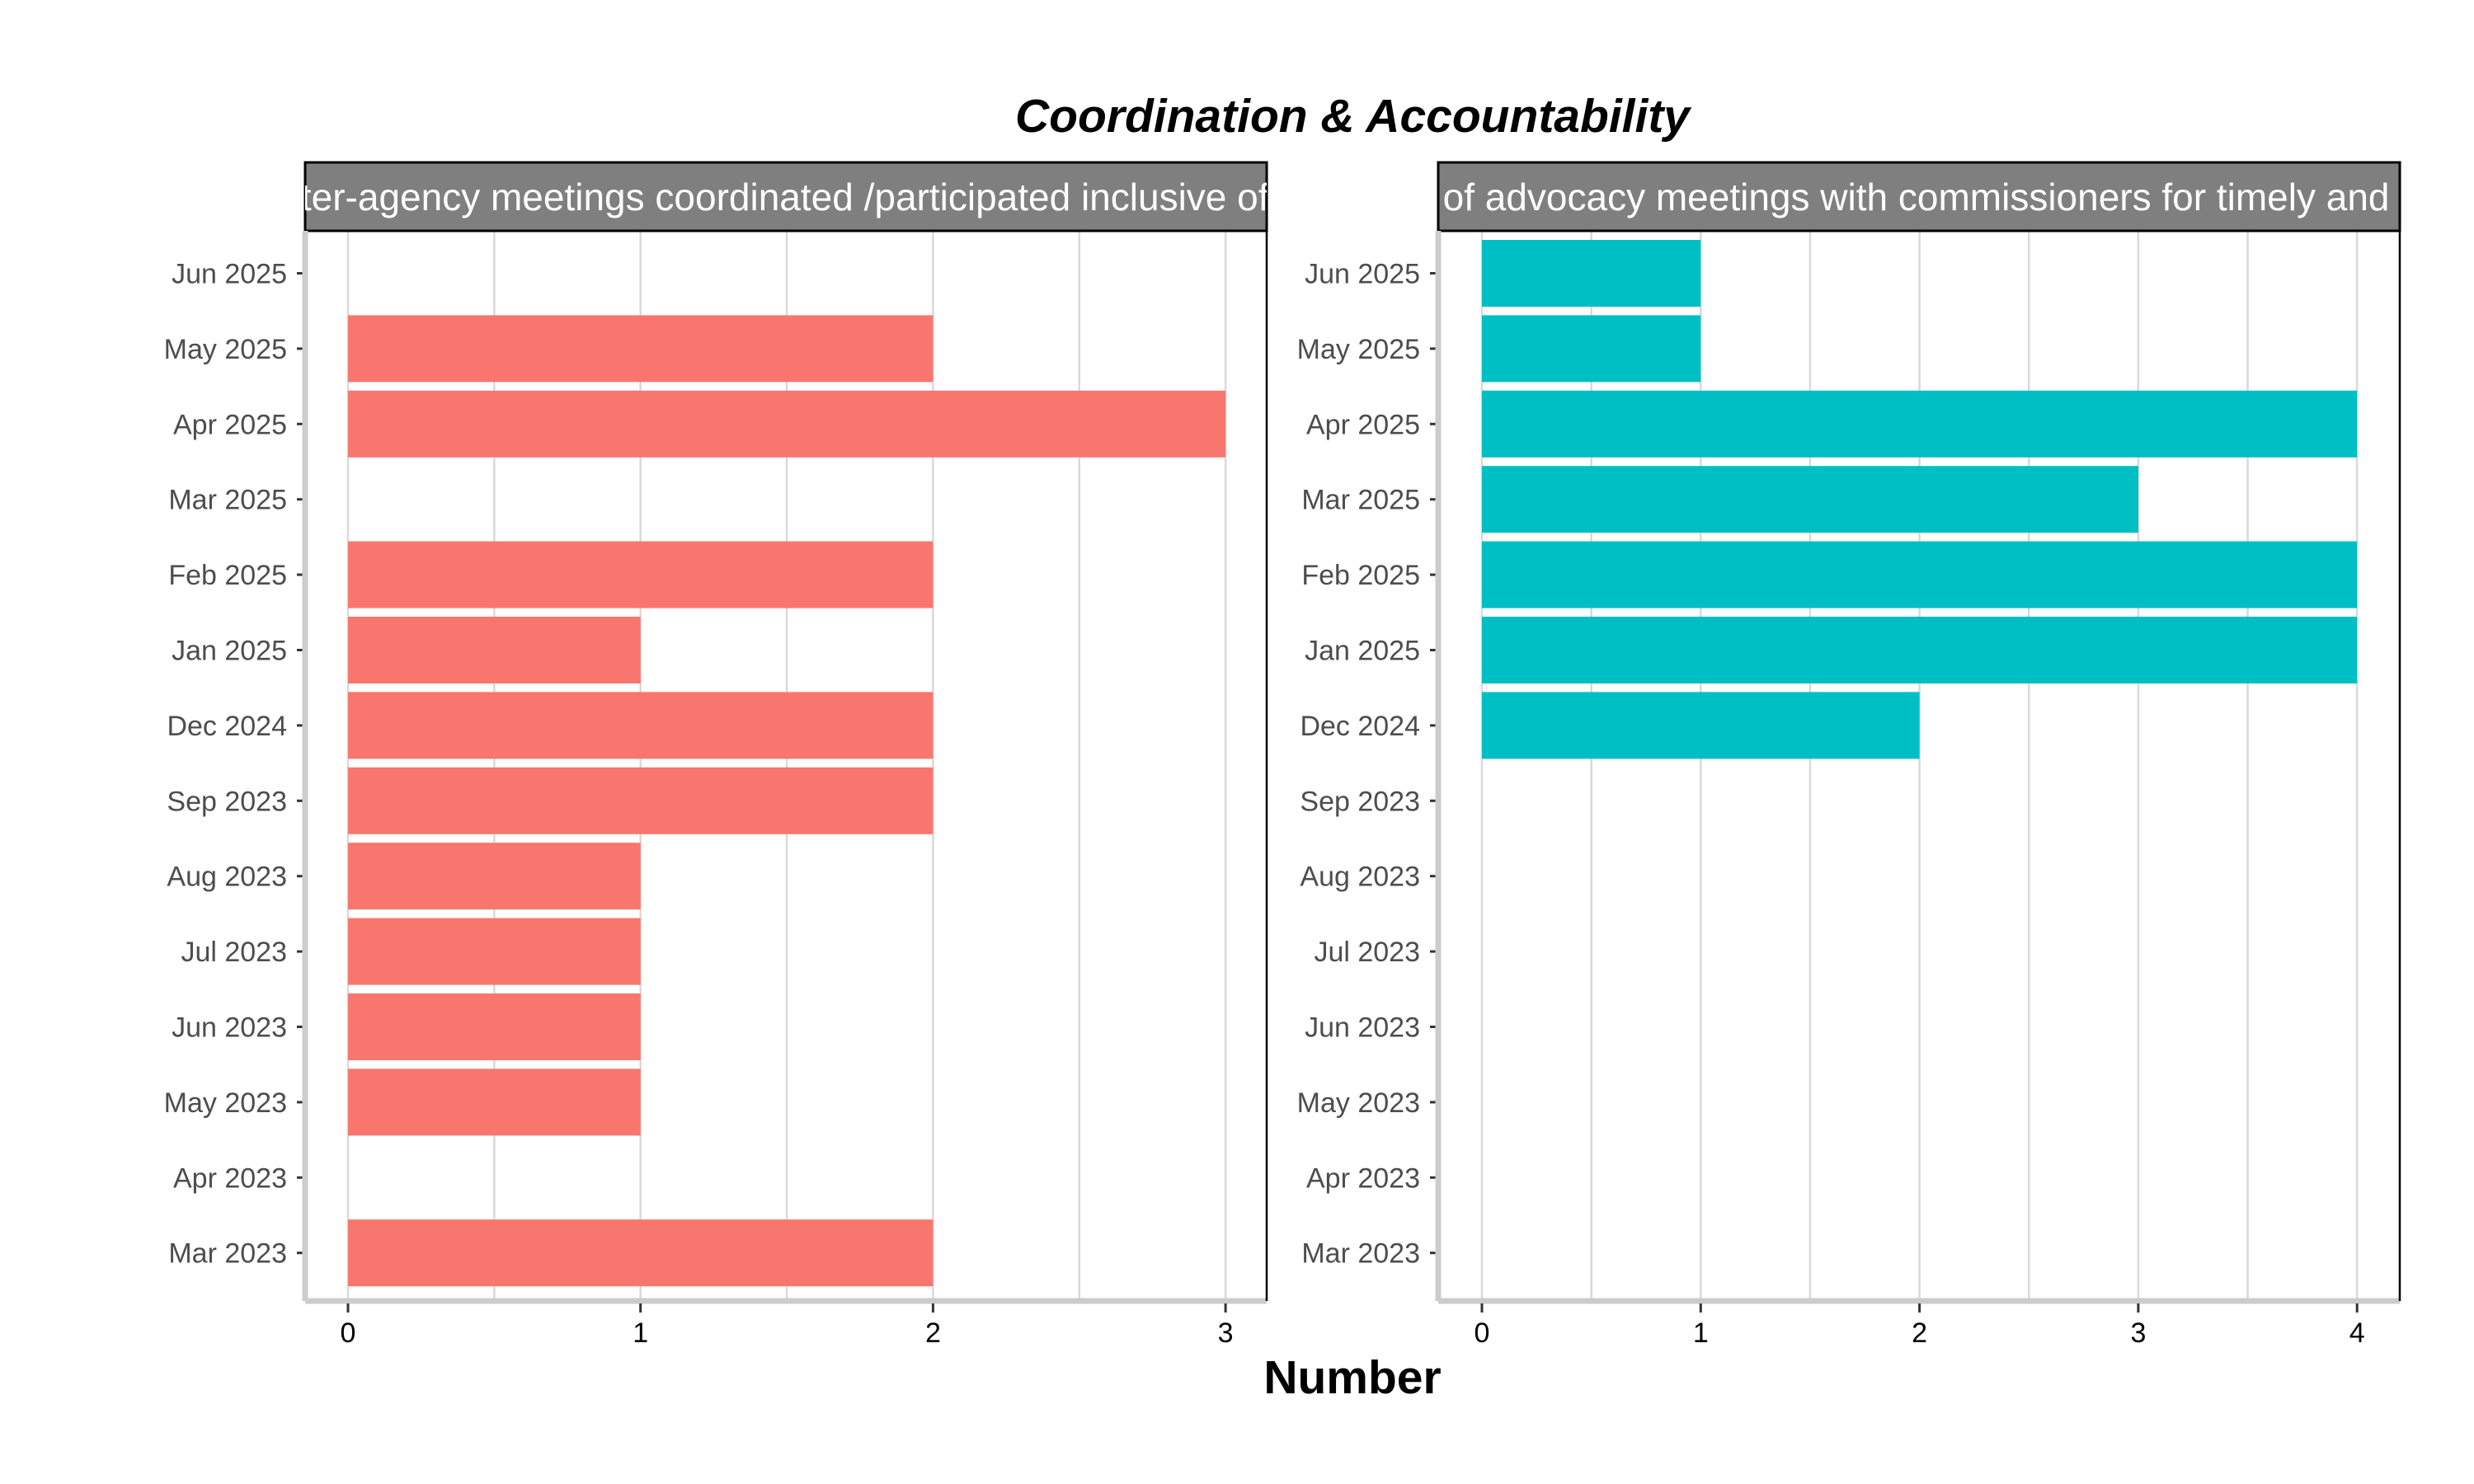 The width and height of the screenshot is (2474, 1484). Describe the element at coordinates (1352, 1377) in the screenshot. I see `x-axis-label: Number` at that location.